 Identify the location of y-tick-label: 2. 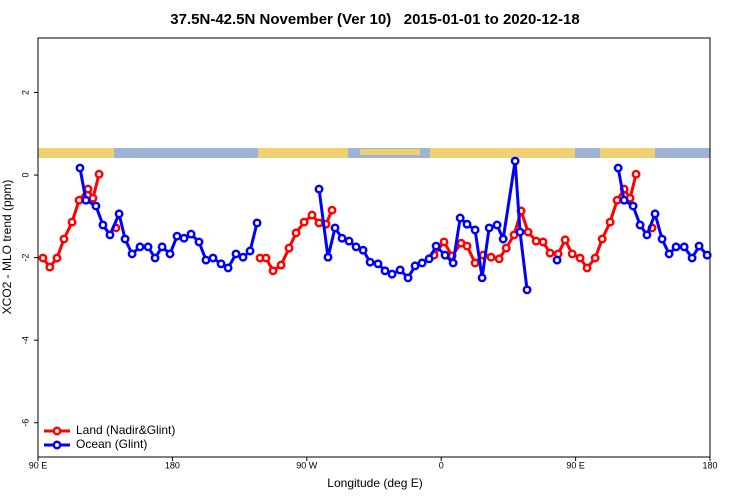
(25, 92).